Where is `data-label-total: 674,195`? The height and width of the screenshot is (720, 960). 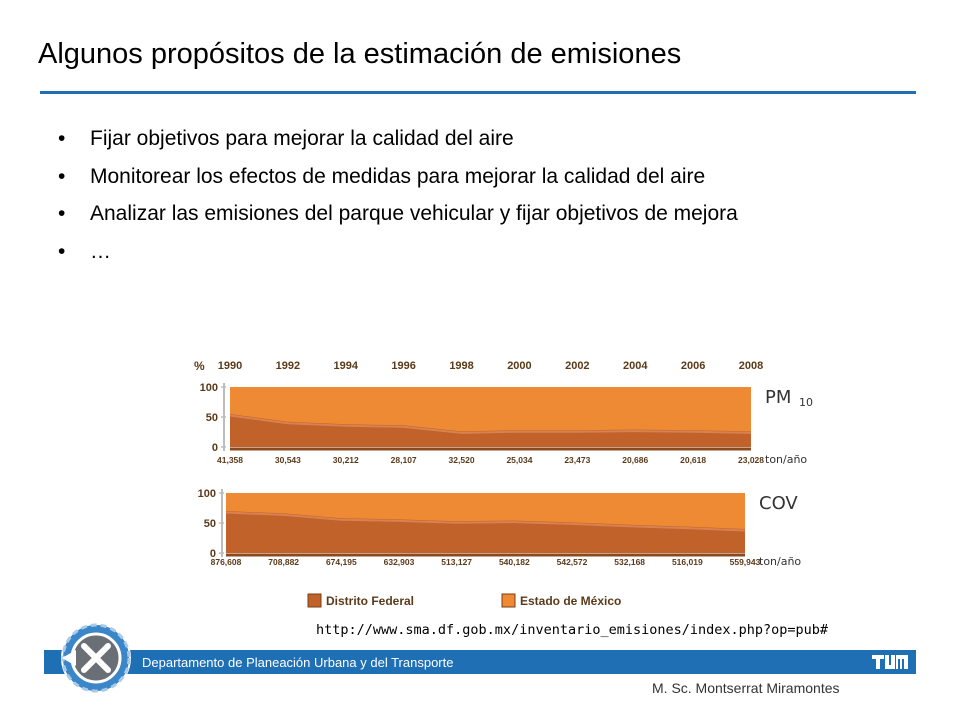 data-label-total: 674,195 is located at coordinates (341, 562).